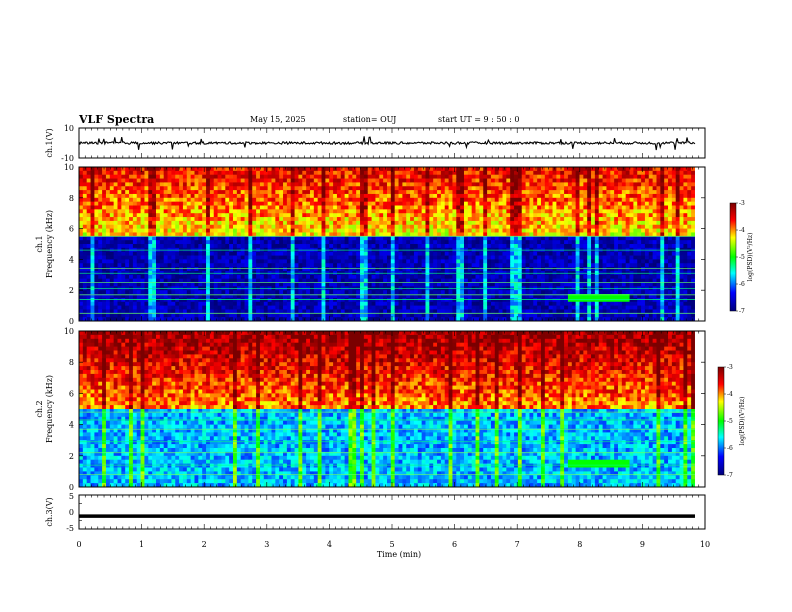 The image size is (792, 612). Describe the element at coordinates (478, 119) in the screenshot. I see `start-ut-label: start UT = 9 : 50 : 0` at that location.